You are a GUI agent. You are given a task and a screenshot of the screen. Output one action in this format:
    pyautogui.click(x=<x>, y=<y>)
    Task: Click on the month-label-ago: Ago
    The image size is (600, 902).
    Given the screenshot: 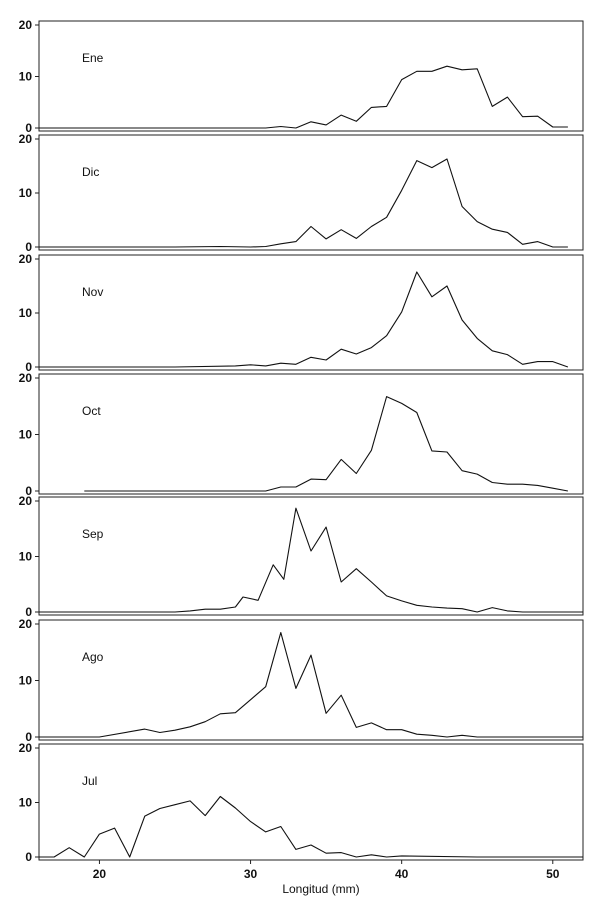 What is the action you would take?
    pyautogui.click(x=93, y=657)
    